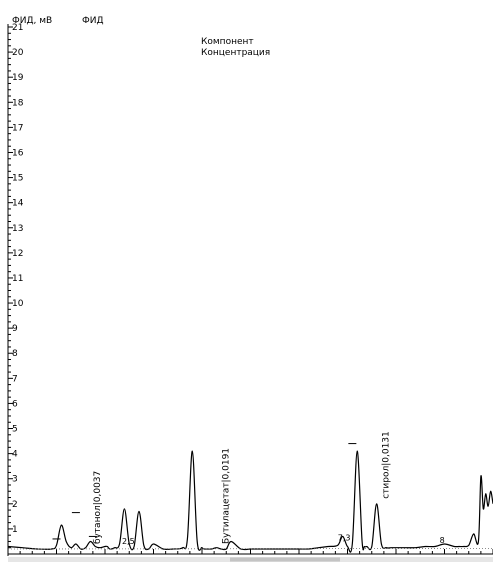 The height and width of the screenshot is (562, 493). What do you see at coordinates (15, 430) in the screenshot?
I see `y-tick-label: 5` at bounding box center [15, 430].